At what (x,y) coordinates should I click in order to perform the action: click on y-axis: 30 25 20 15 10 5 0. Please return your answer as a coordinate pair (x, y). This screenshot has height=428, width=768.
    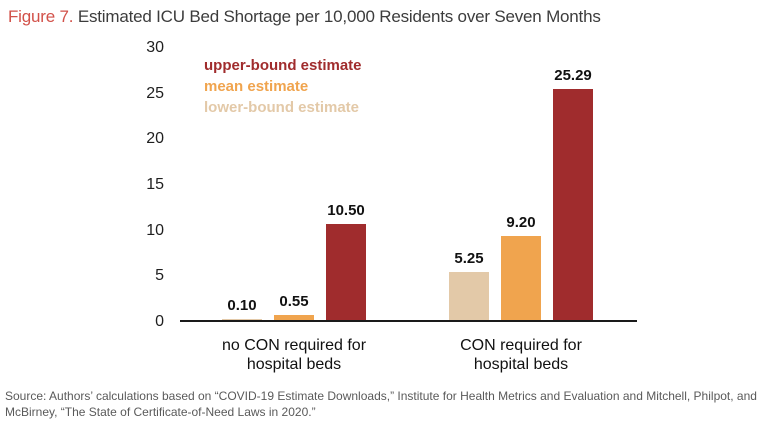
    Looking at the image, I should click on (142, 184).